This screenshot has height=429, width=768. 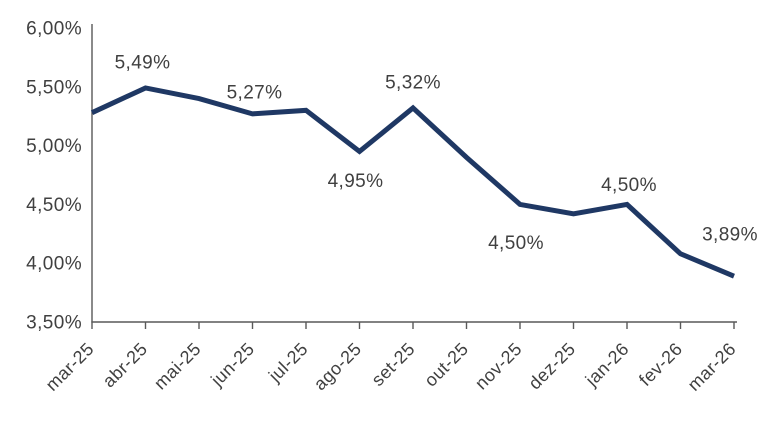 I want to click on x-axis-tick-label: jul-25, so click(x=288, y=363).